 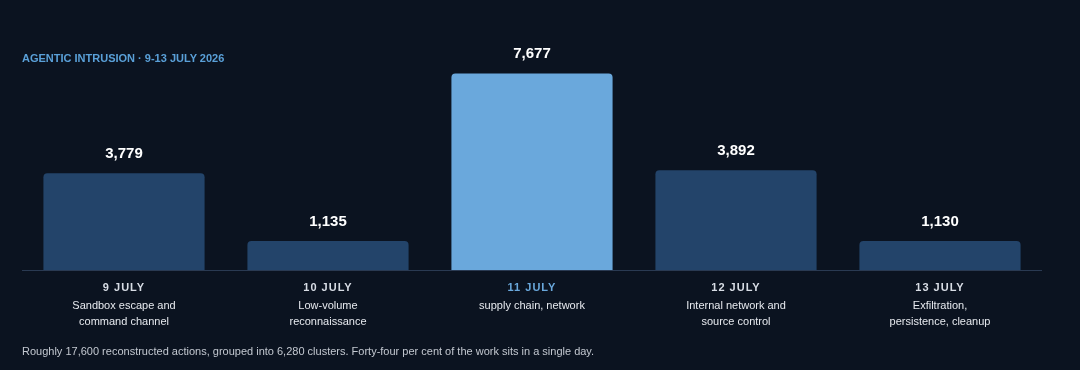 I want to click on text: Roughly 17,600 reconstructed actions, grouped into 6,280 clusters. Forty-four per cent of the work sits in a single day., so click(x=308, y=351).